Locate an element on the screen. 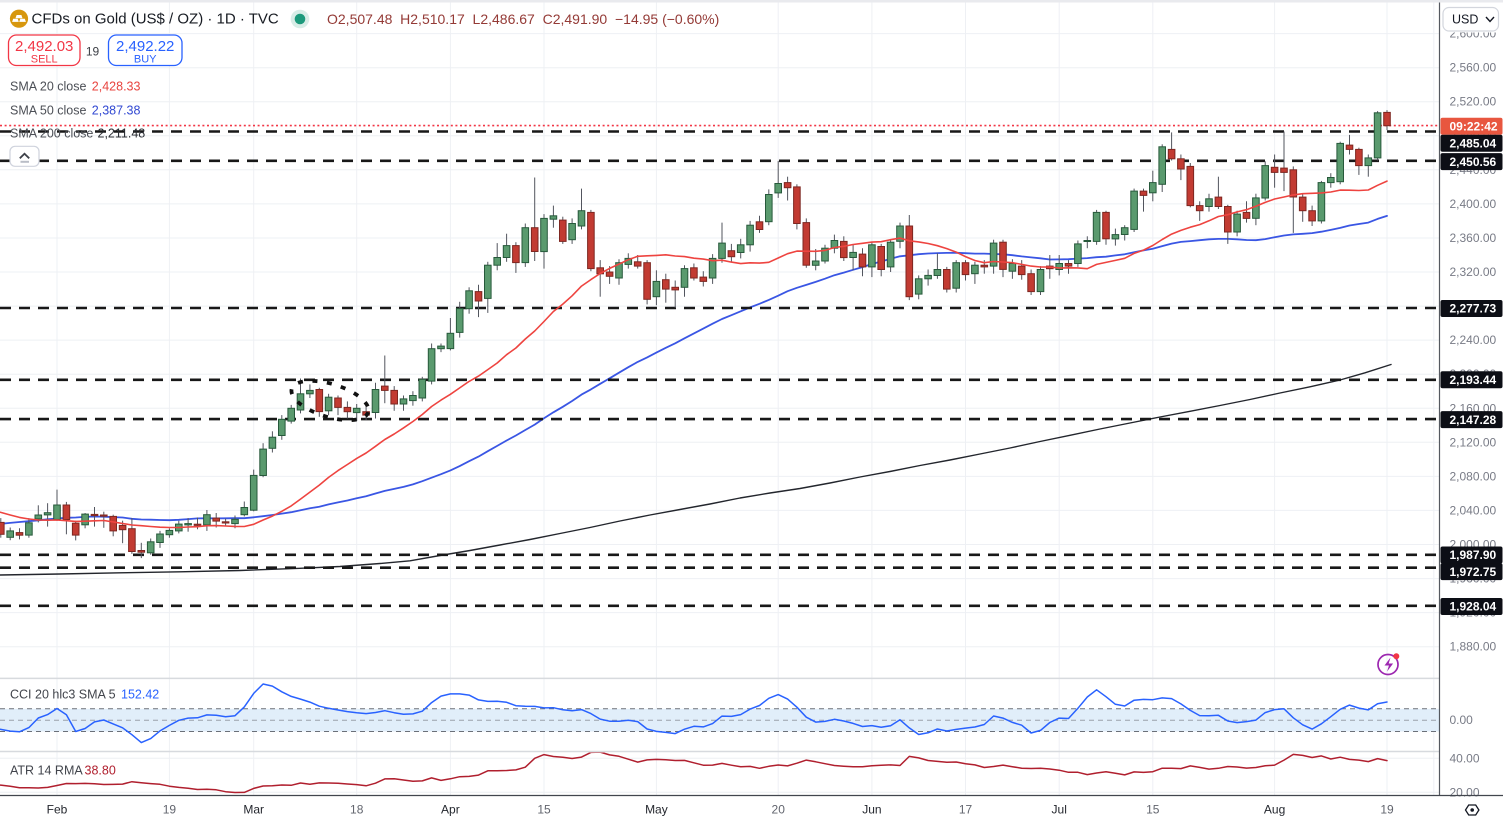  svg-text: 20.00 is located at coordinates (1465, 792).